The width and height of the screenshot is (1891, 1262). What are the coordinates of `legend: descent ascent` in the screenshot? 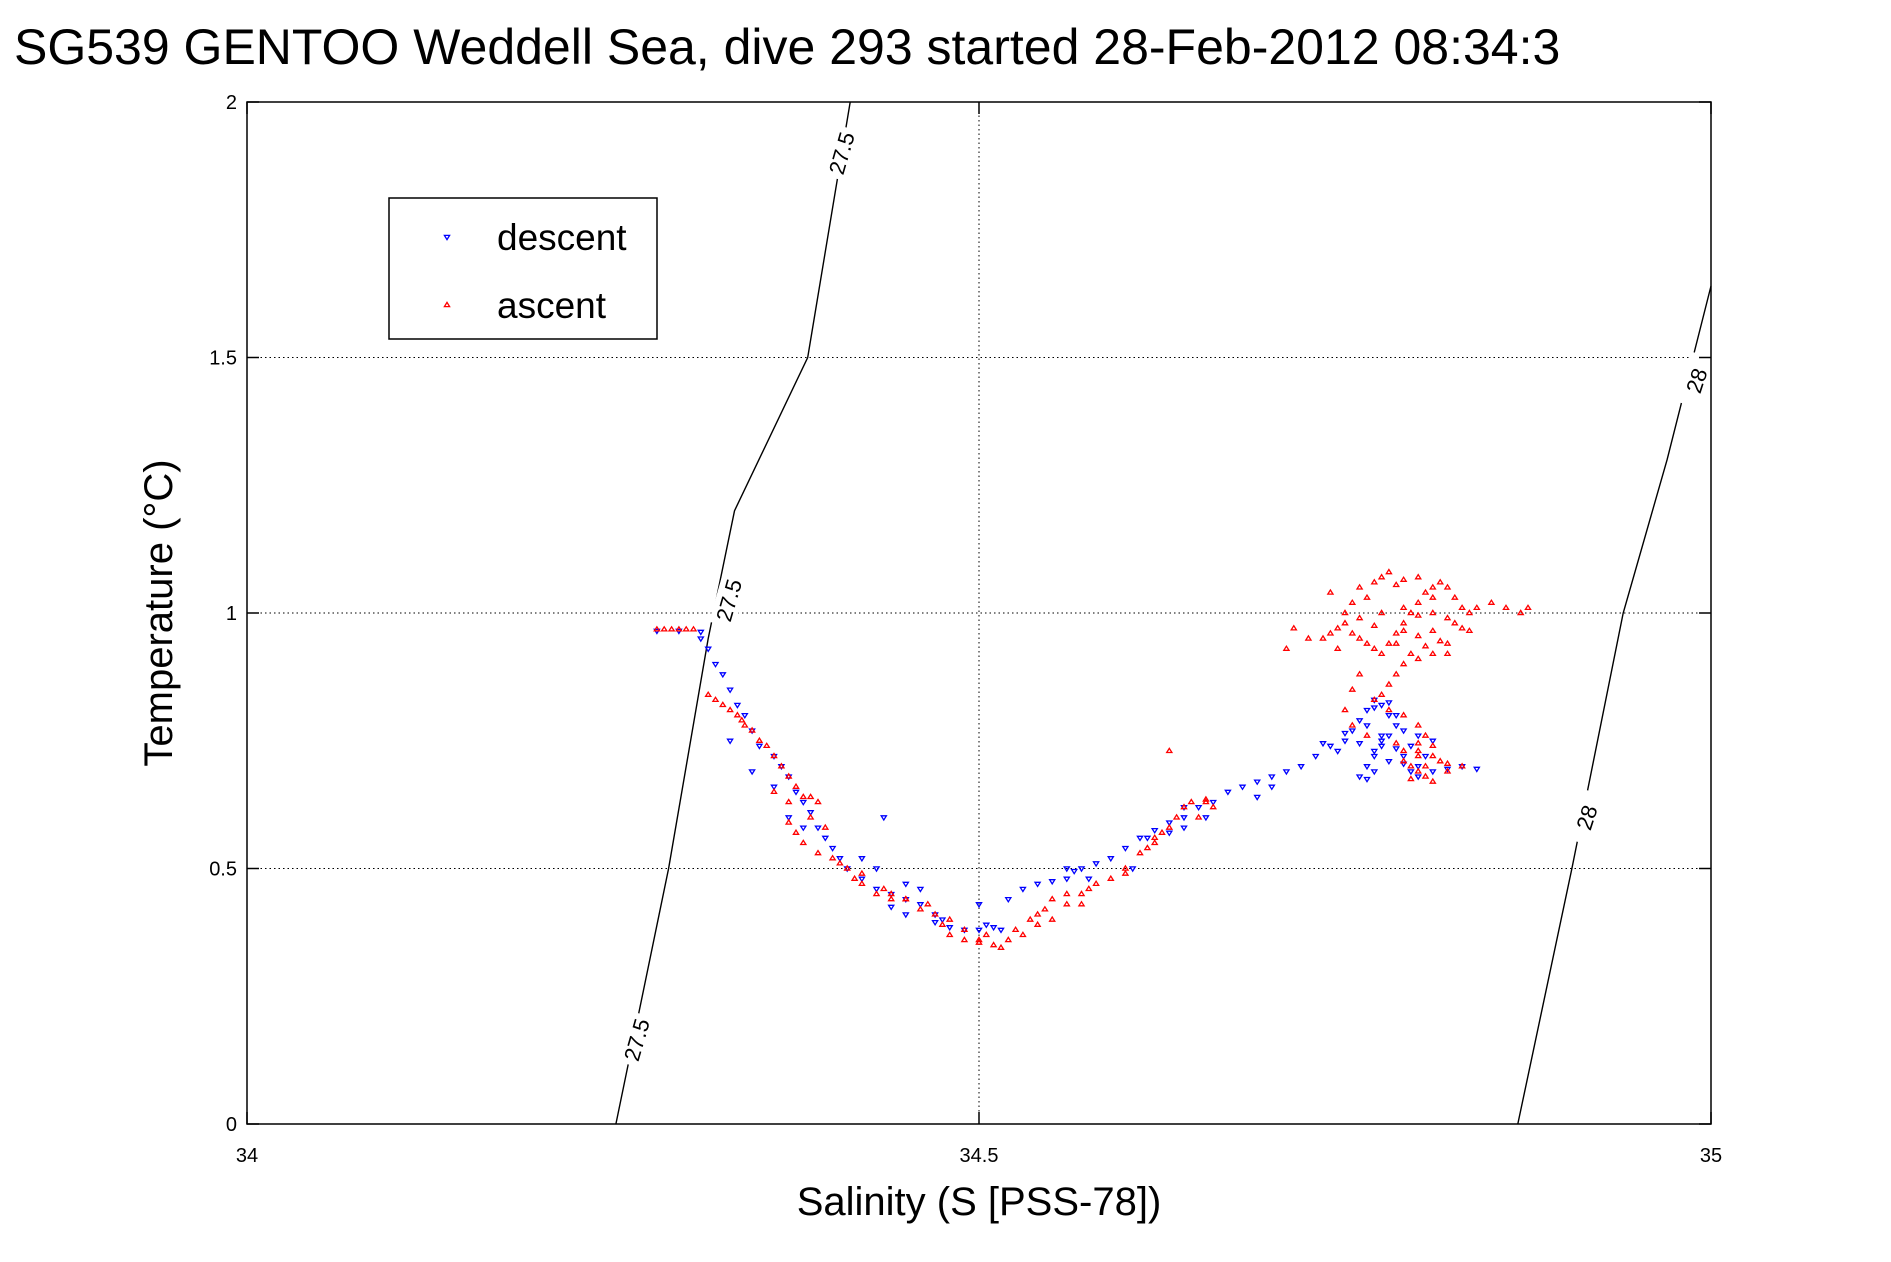 It's located at (523, 268).